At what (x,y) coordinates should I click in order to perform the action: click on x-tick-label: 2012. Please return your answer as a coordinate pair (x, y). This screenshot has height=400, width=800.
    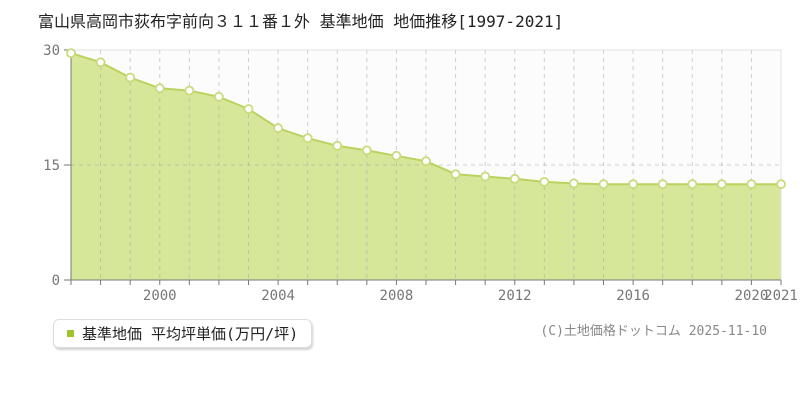
    Looking at the image, I should click on (515, 296).